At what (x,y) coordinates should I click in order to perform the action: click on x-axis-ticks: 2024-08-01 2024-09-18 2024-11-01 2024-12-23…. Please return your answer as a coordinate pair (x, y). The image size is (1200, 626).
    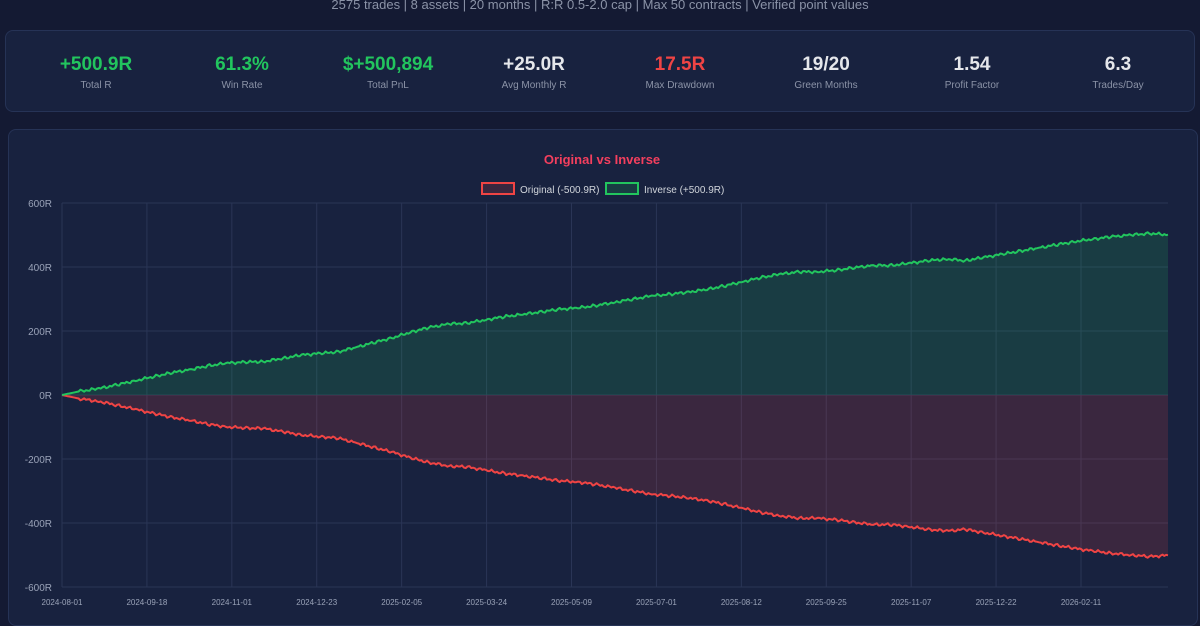
    Looking at the image, I should click on (572, 602).